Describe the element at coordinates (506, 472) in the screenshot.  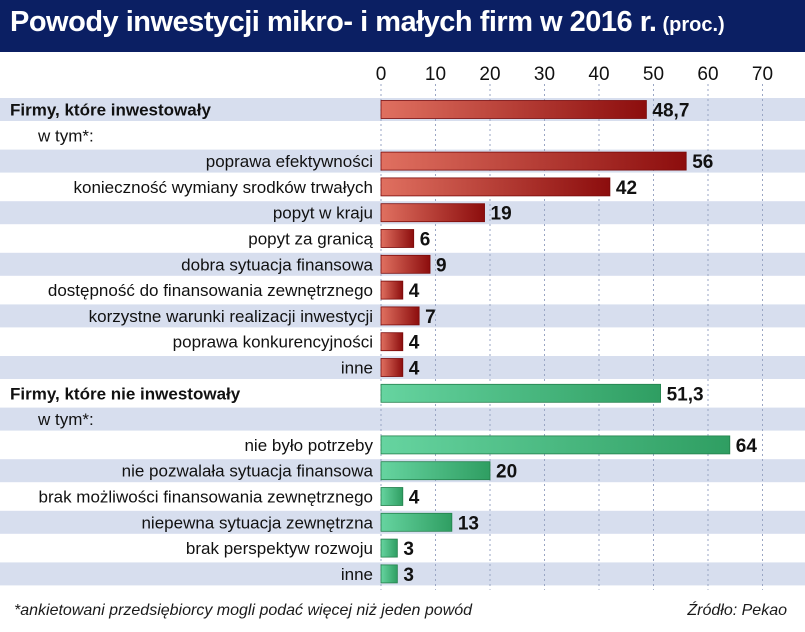
I see `data-label: 20` at that location.